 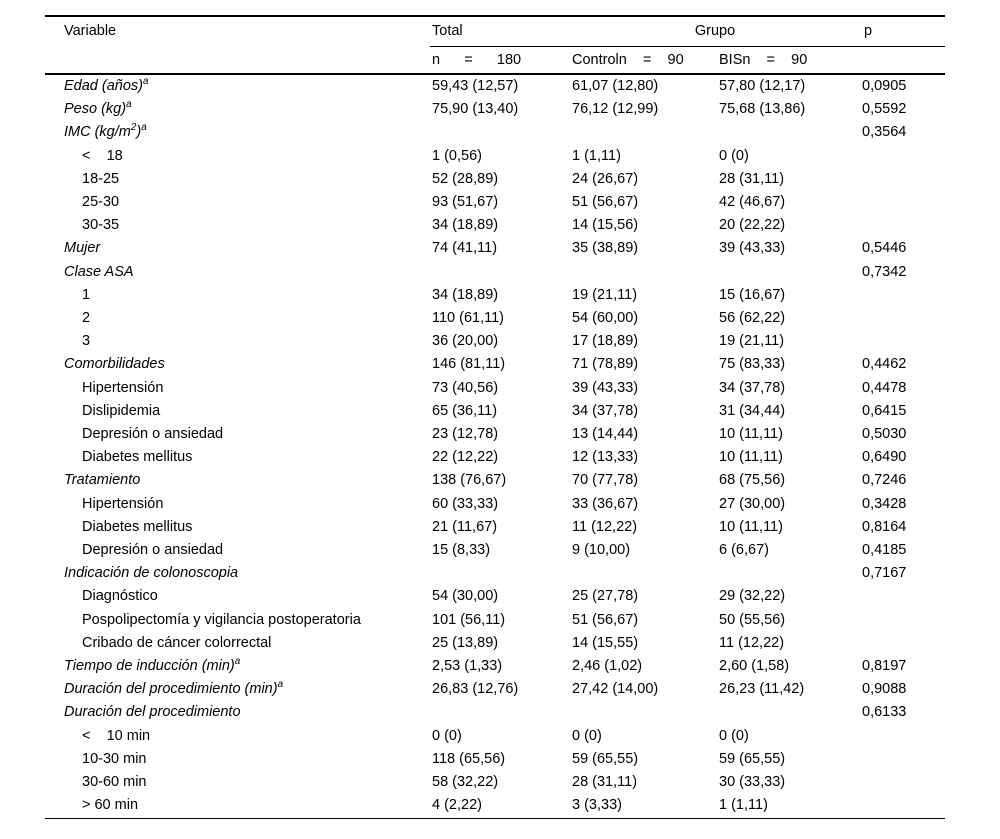 I want to click on control-cell: 1 (1,11), so click(x=596, y=155).